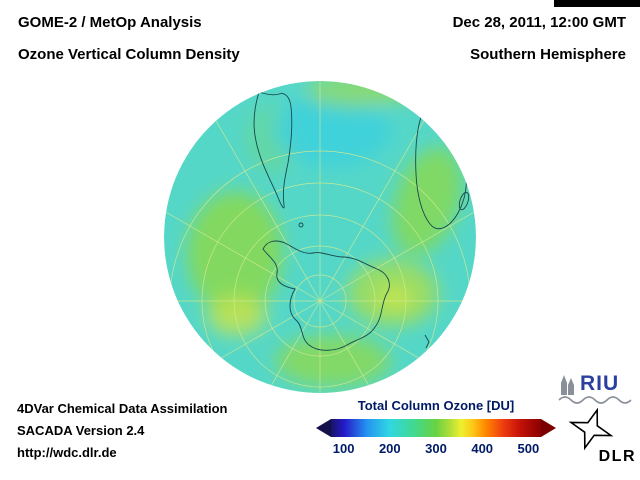  What do you see at coordinates (548, 54) in the screenshot?
I see `header-region: Southern Hemisphere` at bounding box center [548, 54].